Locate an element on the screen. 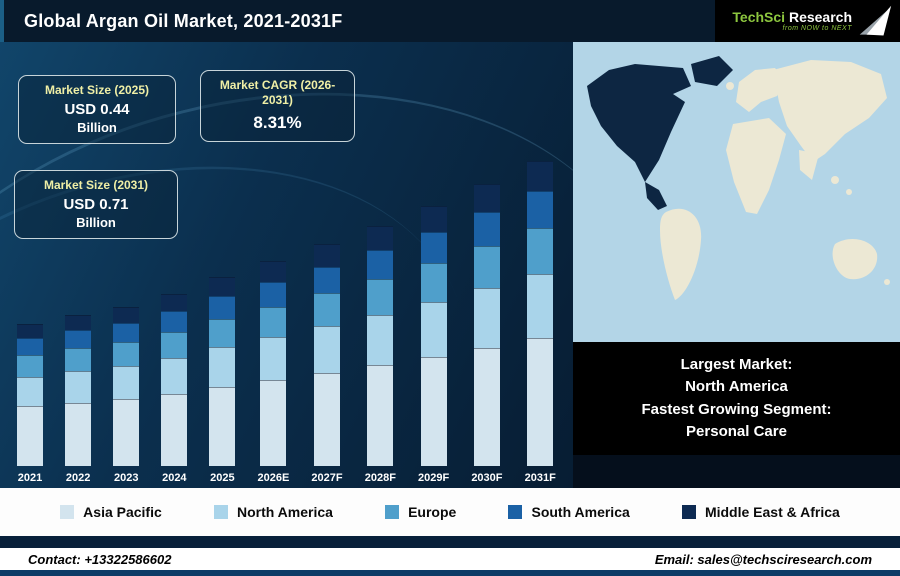 The height and width of the screenshot is (576, 900). legend-item-south-america: South America is located at coordinates (569, 512).